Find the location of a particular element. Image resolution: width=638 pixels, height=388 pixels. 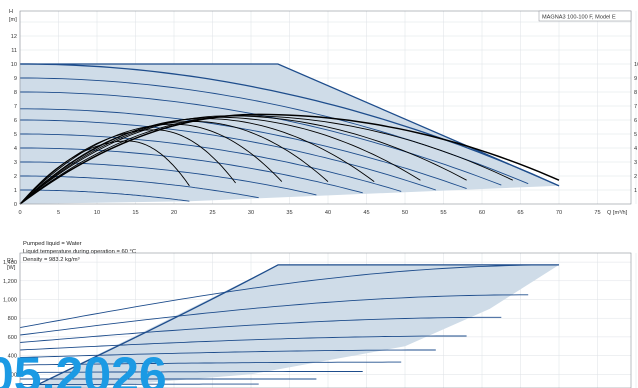

q-axis-ticks: 0 5 10 15 20 25 30 35 40 45 50 55 60 65 70 75 is located at coordinates (309, 213).